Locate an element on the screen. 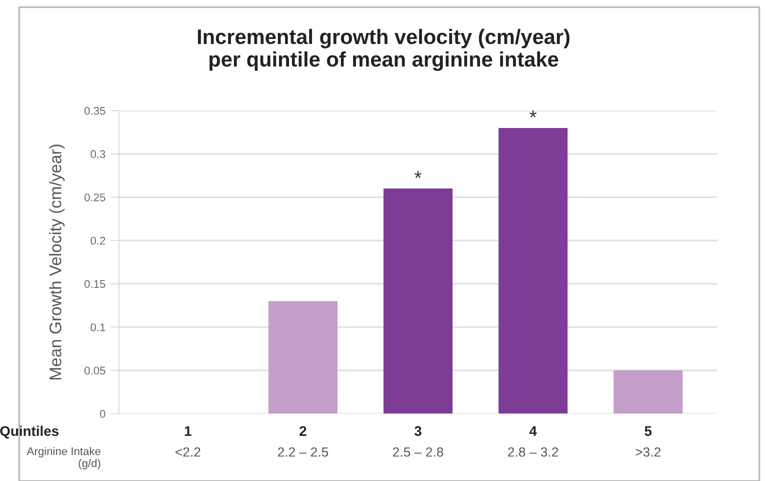 The width and height of the screenshot is (767, 481). x-tick-label: 2 2.2 – 2.5 is located at coordinates (303, 441).